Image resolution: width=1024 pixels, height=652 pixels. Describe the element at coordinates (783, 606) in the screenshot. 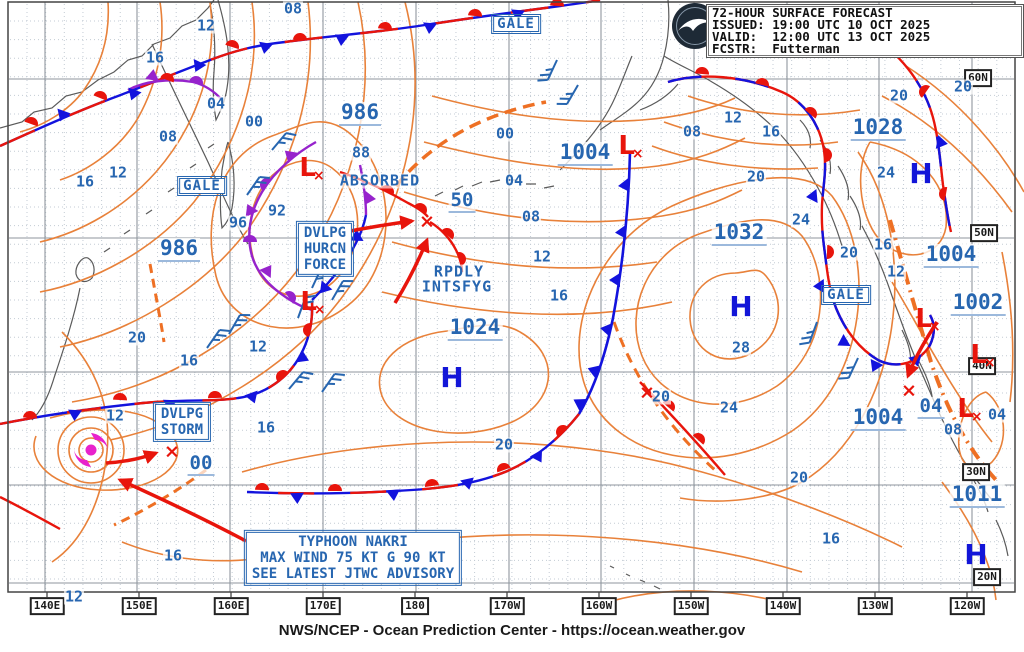

I see `longitude-label: 140W` at that location.